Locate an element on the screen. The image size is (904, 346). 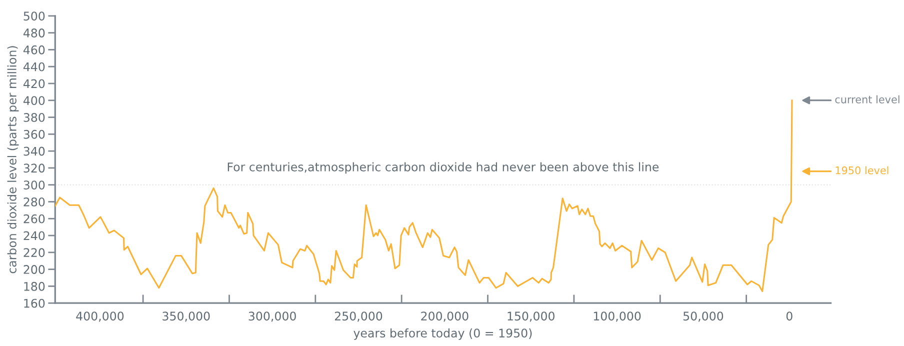
text: 1950 level is located at coordinates (862, 170).